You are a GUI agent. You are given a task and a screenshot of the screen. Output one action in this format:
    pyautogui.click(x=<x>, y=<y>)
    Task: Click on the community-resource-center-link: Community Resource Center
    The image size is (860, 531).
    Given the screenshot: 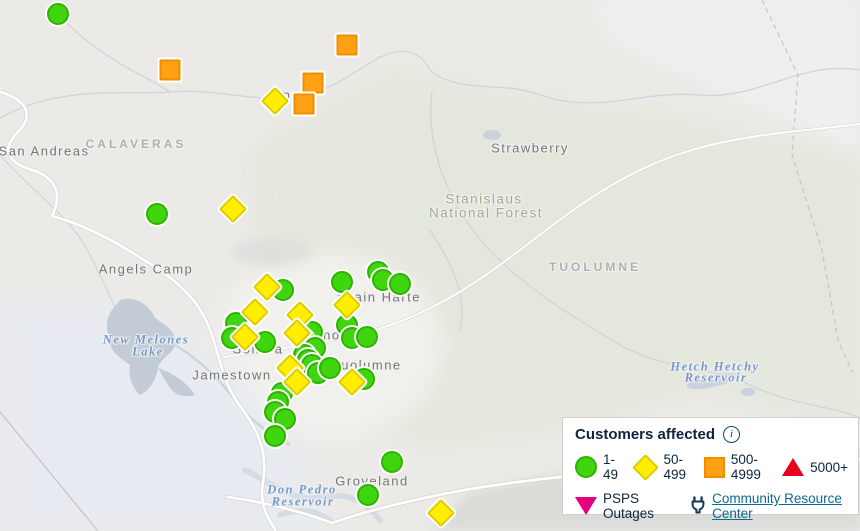 What is the action you would take?
    pyautogui.click(x=777, y=506)
    